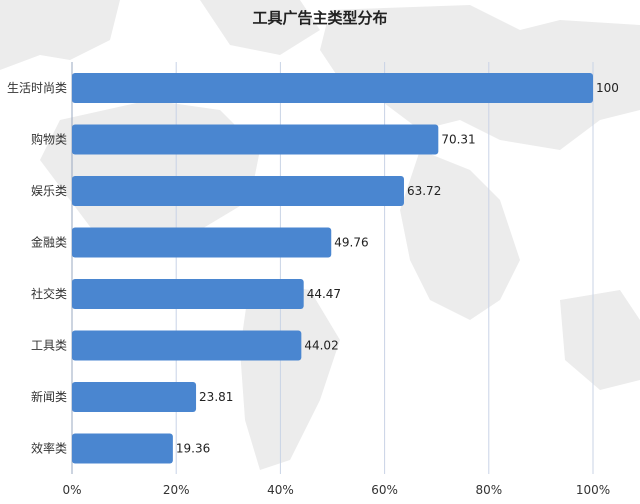  I want to click on category-label: 社交类, so click(49, 293).